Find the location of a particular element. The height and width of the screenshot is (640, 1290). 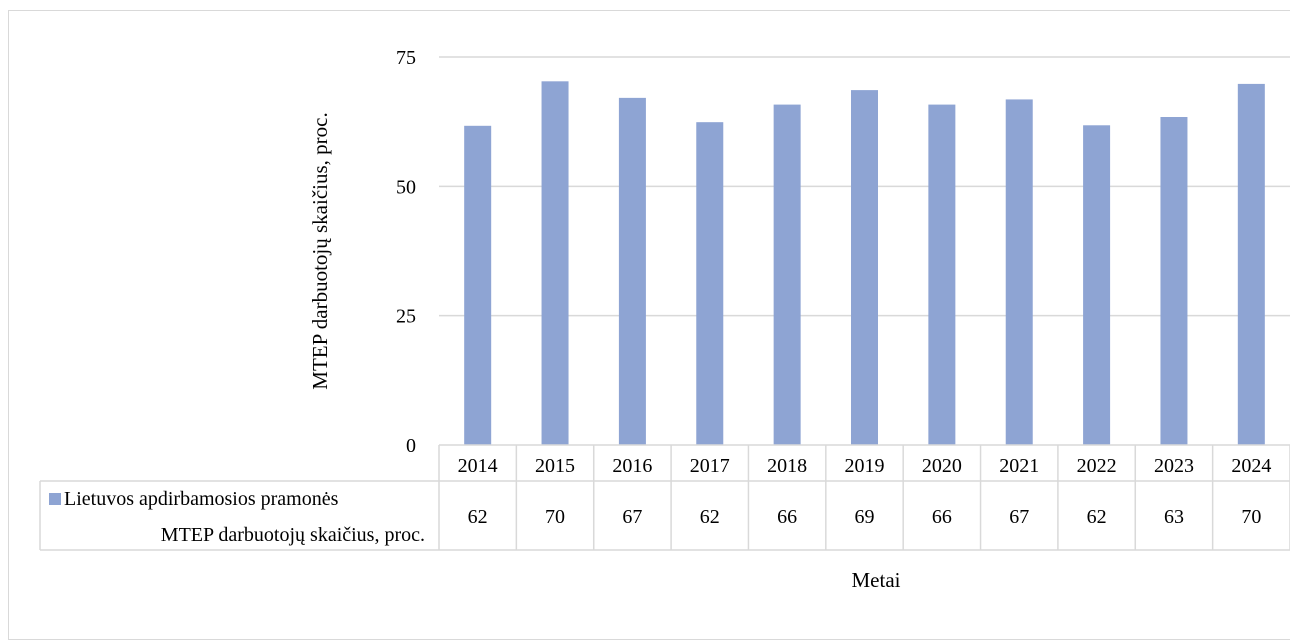

y-tick-label: 50 is located at coordinates (406, 187).